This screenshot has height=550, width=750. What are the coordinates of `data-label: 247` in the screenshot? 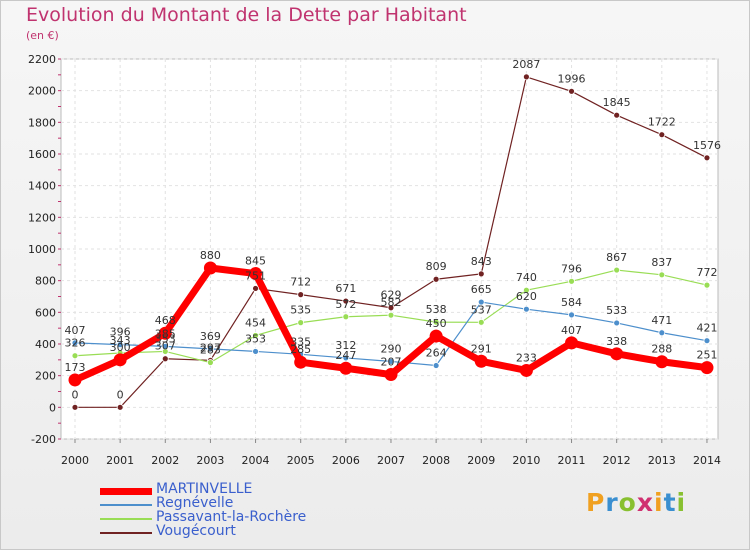 It's located at (345, 355).